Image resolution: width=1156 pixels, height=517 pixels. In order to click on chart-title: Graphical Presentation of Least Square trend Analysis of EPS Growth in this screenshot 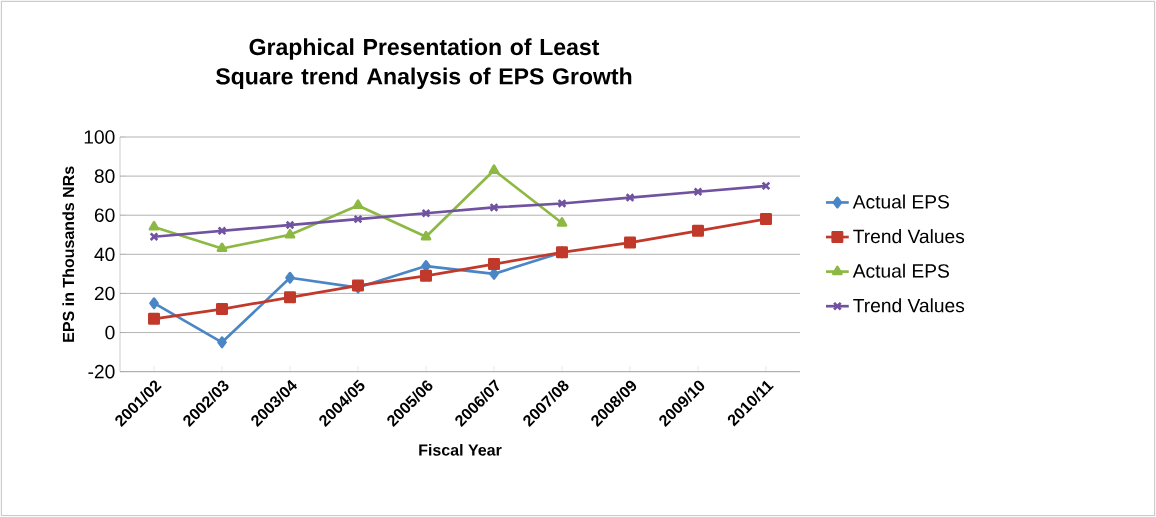, I will do `click(424, 64)`.